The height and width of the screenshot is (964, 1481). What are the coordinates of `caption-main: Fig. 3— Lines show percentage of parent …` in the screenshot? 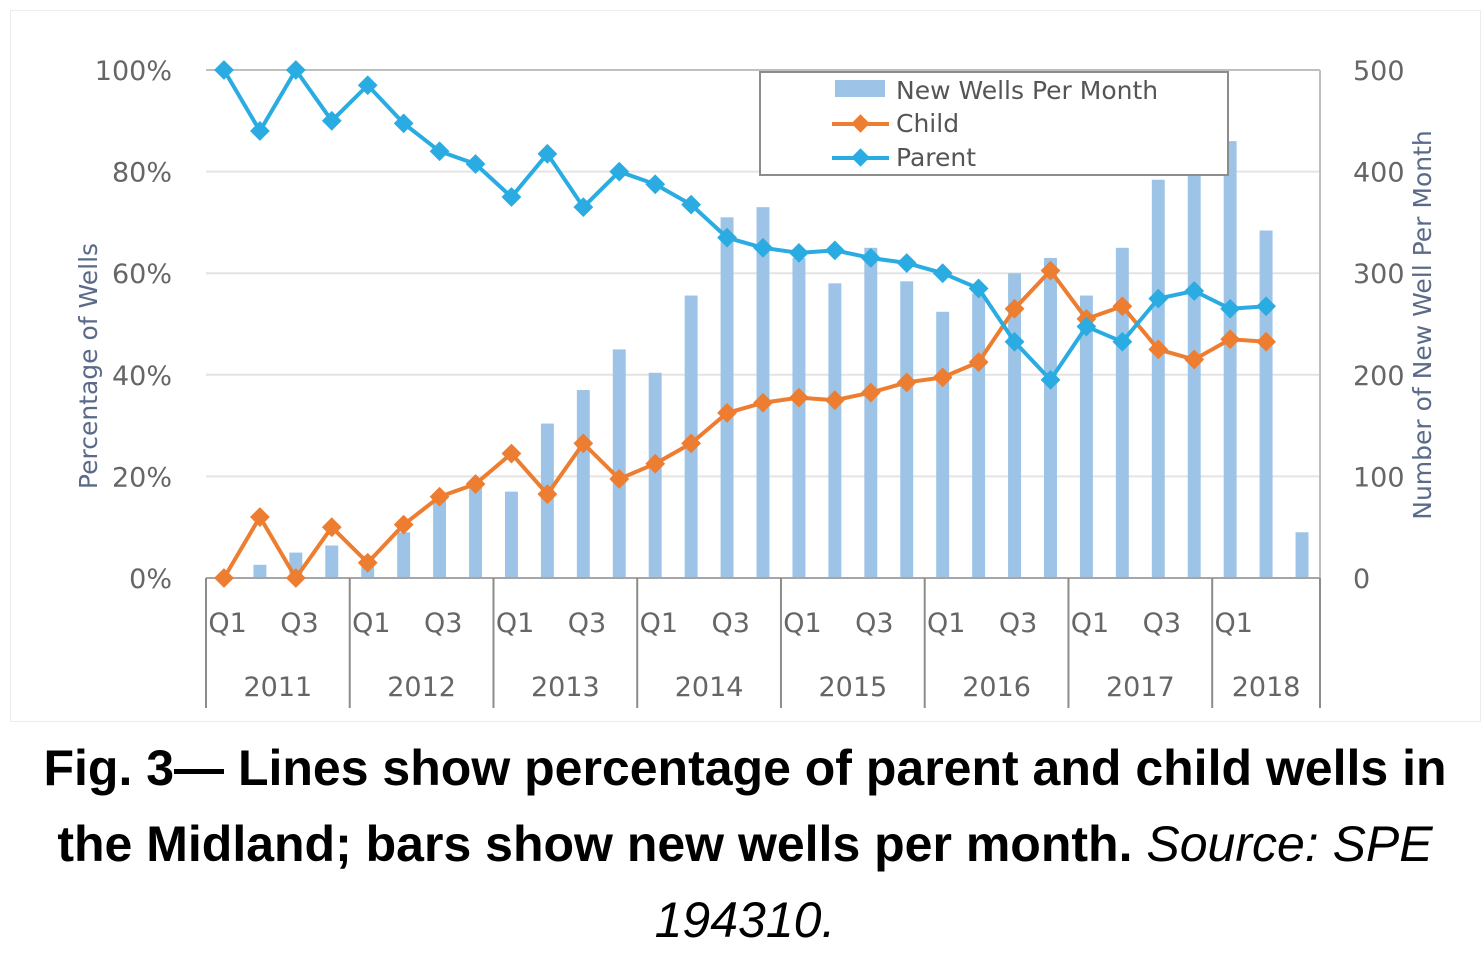 It's located at (745, 806).